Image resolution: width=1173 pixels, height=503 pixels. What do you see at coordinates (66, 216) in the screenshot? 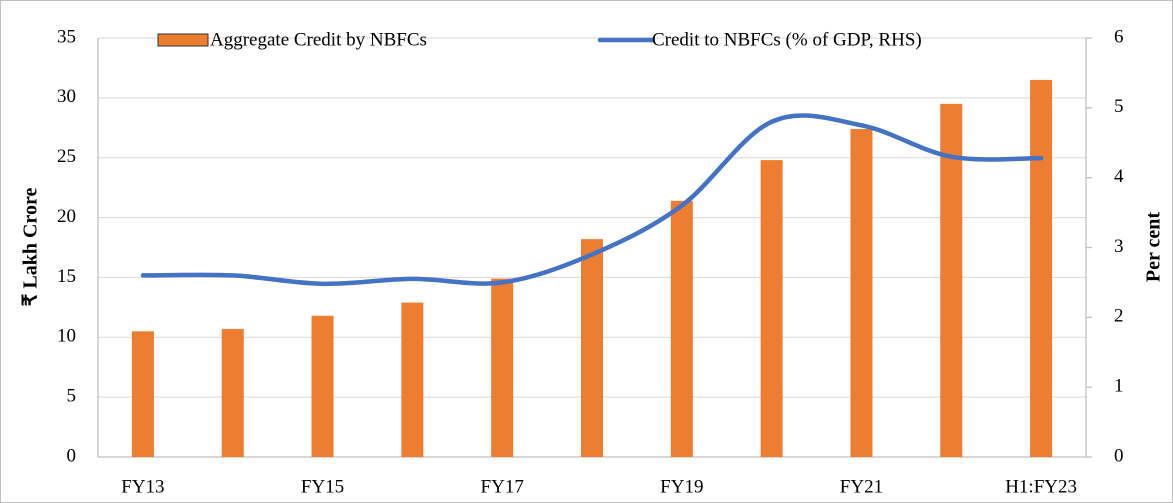
I see `y-tick-label: 20` at bounding box center [66, 216].